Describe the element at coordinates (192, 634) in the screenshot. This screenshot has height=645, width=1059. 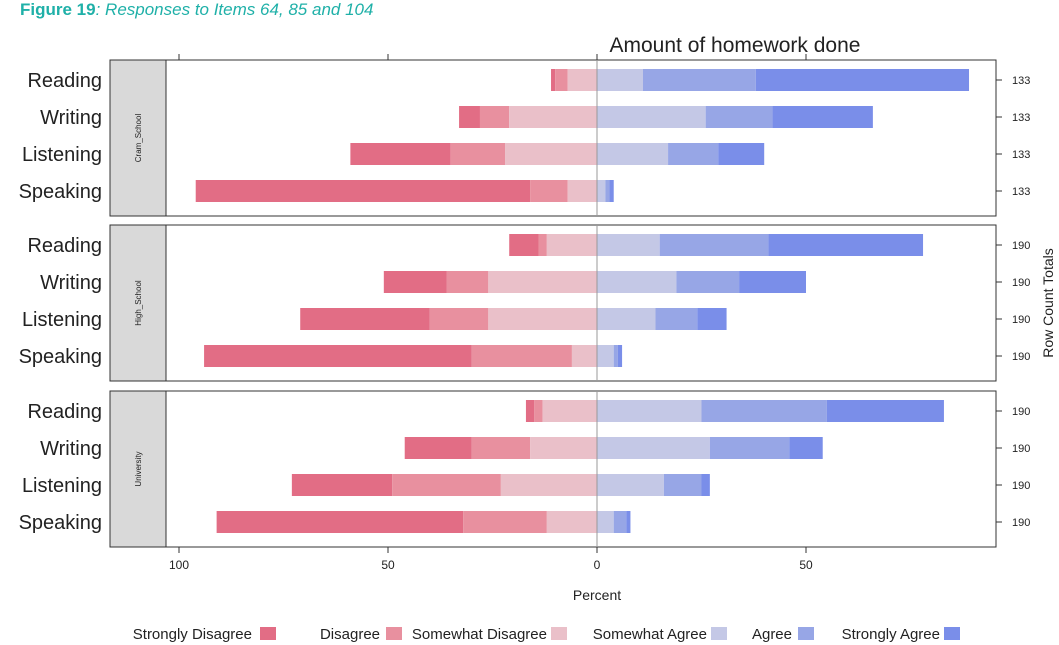
I see `legend-label: Strongly Disagree` at that location.